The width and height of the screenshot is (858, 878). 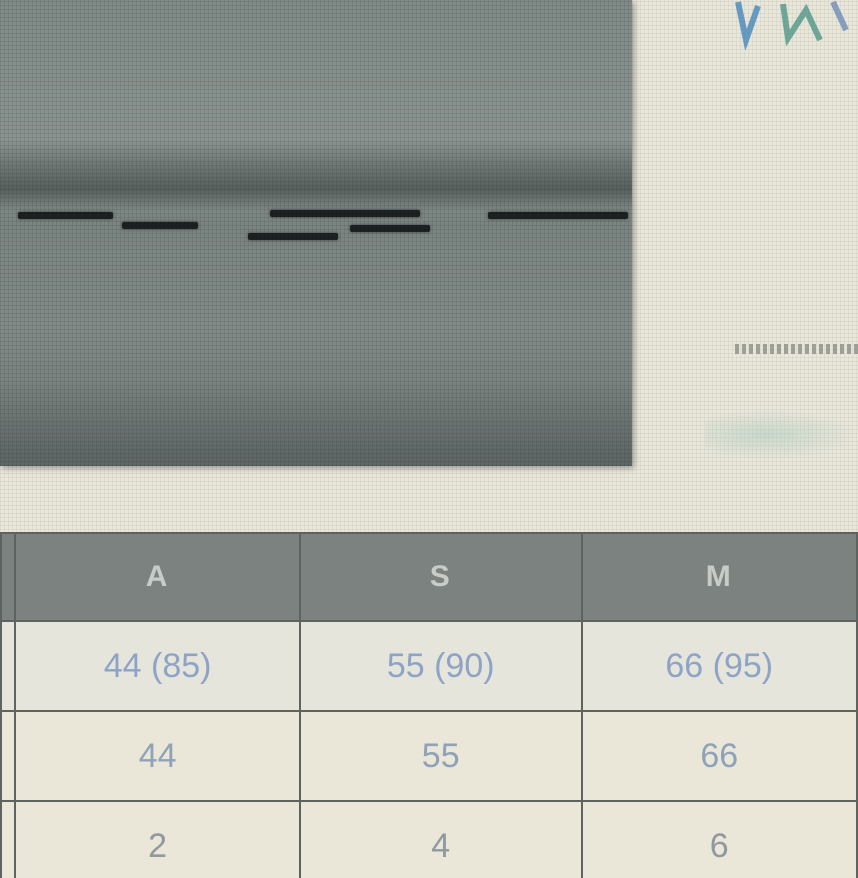 I want to click on header-cell: M, so click(x=719, y=577).